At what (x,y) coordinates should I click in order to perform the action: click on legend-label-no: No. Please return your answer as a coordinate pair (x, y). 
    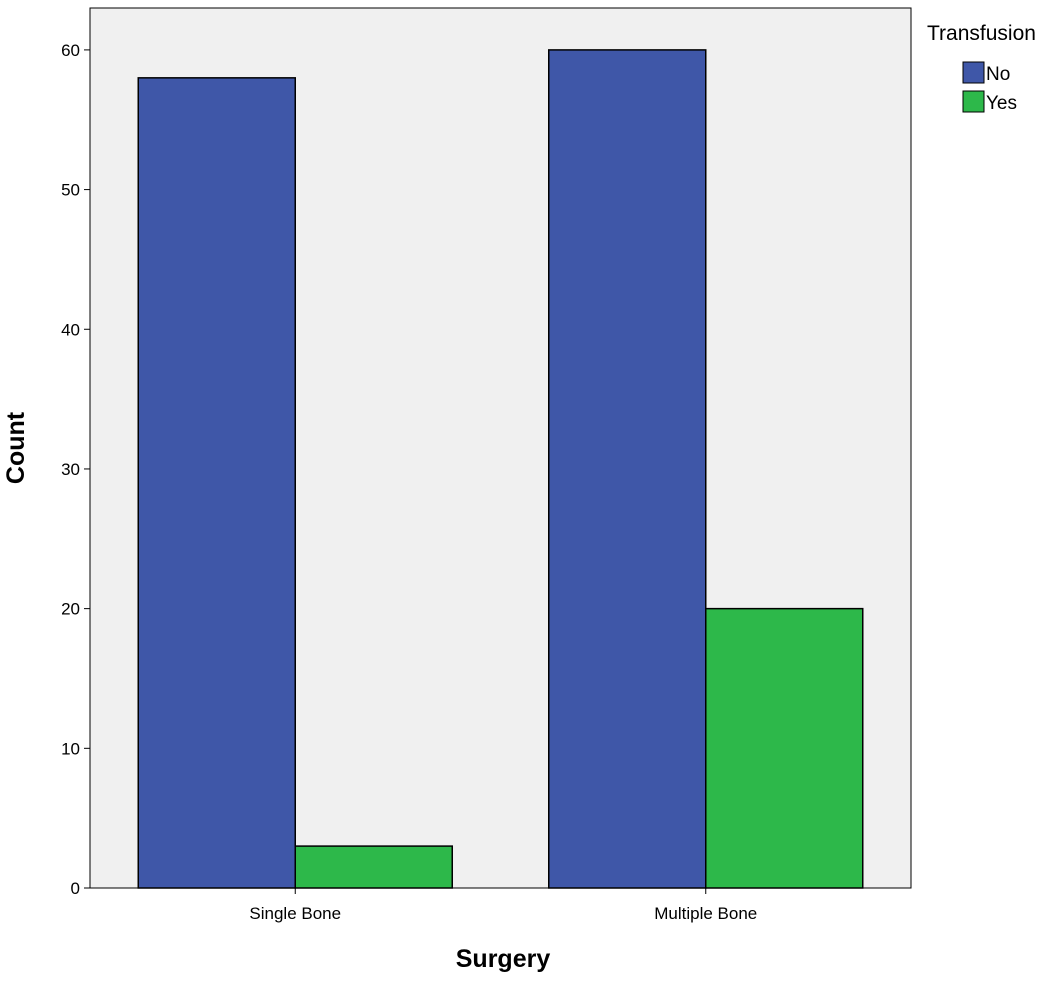
    Looking at the image, I should click on (998, 74).